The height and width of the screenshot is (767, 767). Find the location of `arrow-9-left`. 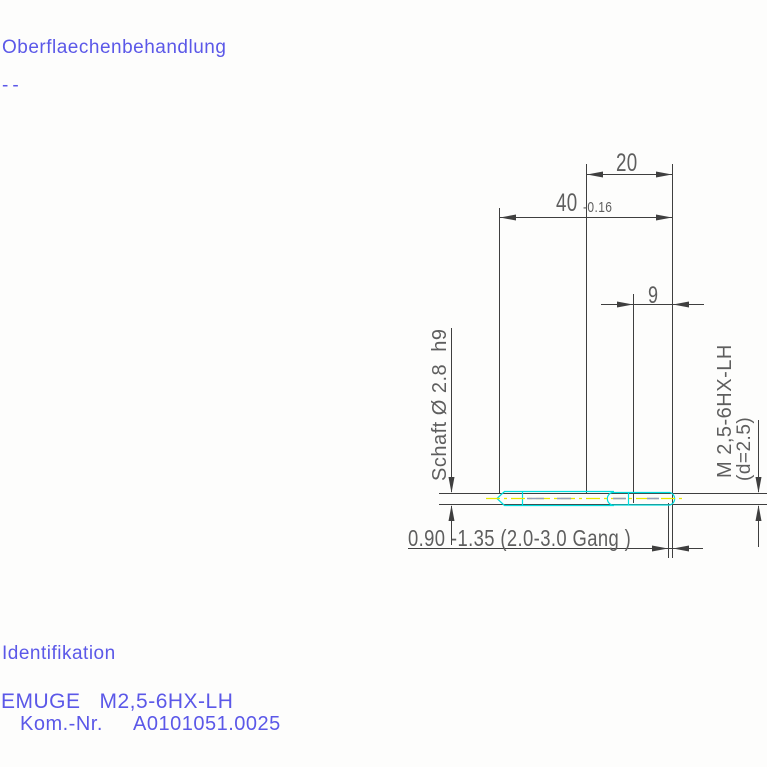

arrow-9-left is located at coordinates (625, 304).